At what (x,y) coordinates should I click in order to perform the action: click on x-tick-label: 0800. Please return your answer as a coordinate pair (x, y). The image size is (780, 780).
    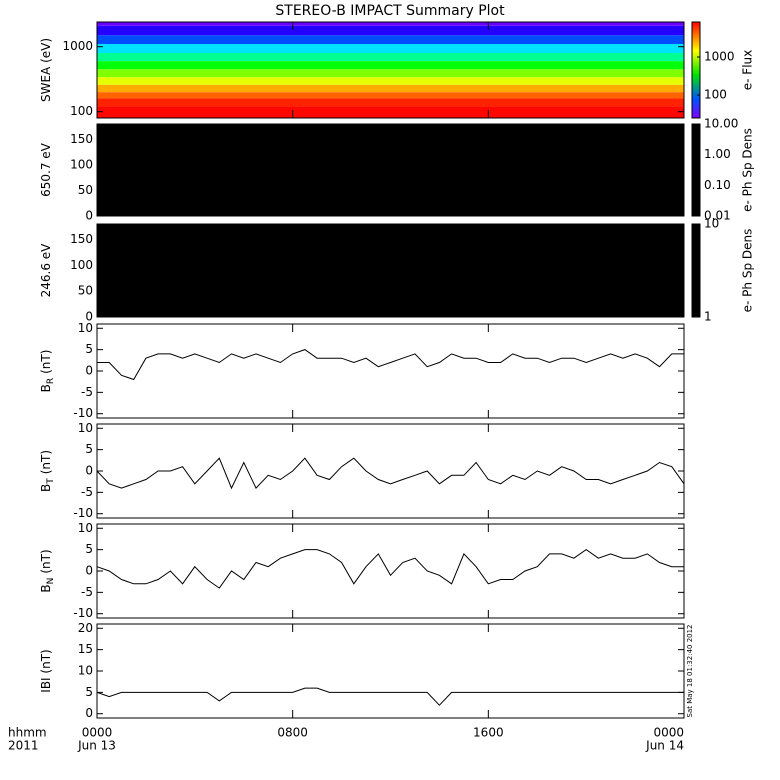
    Looking at the image, I should click on (292, 733).